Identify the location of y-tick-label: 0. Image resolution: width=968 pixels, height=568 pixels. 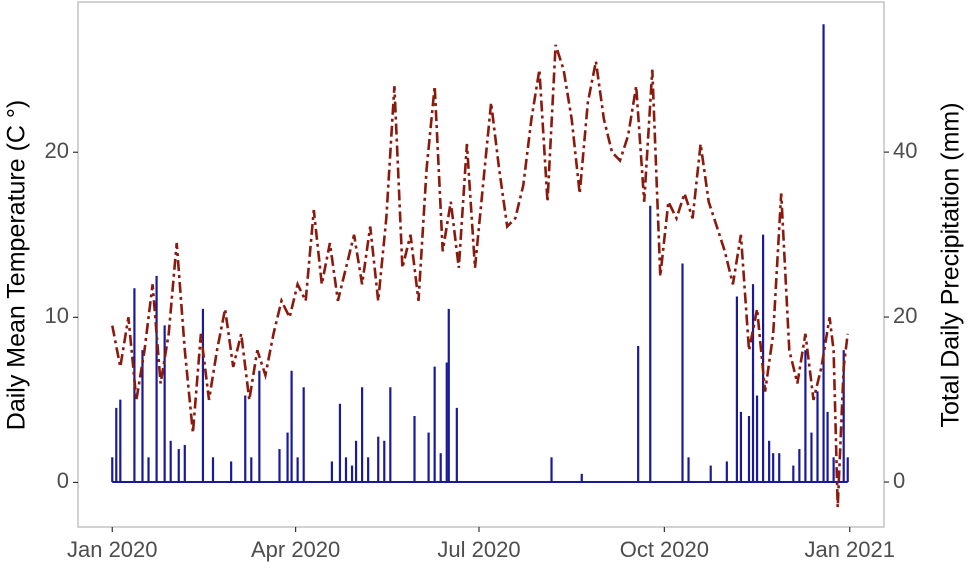
(63, 480).